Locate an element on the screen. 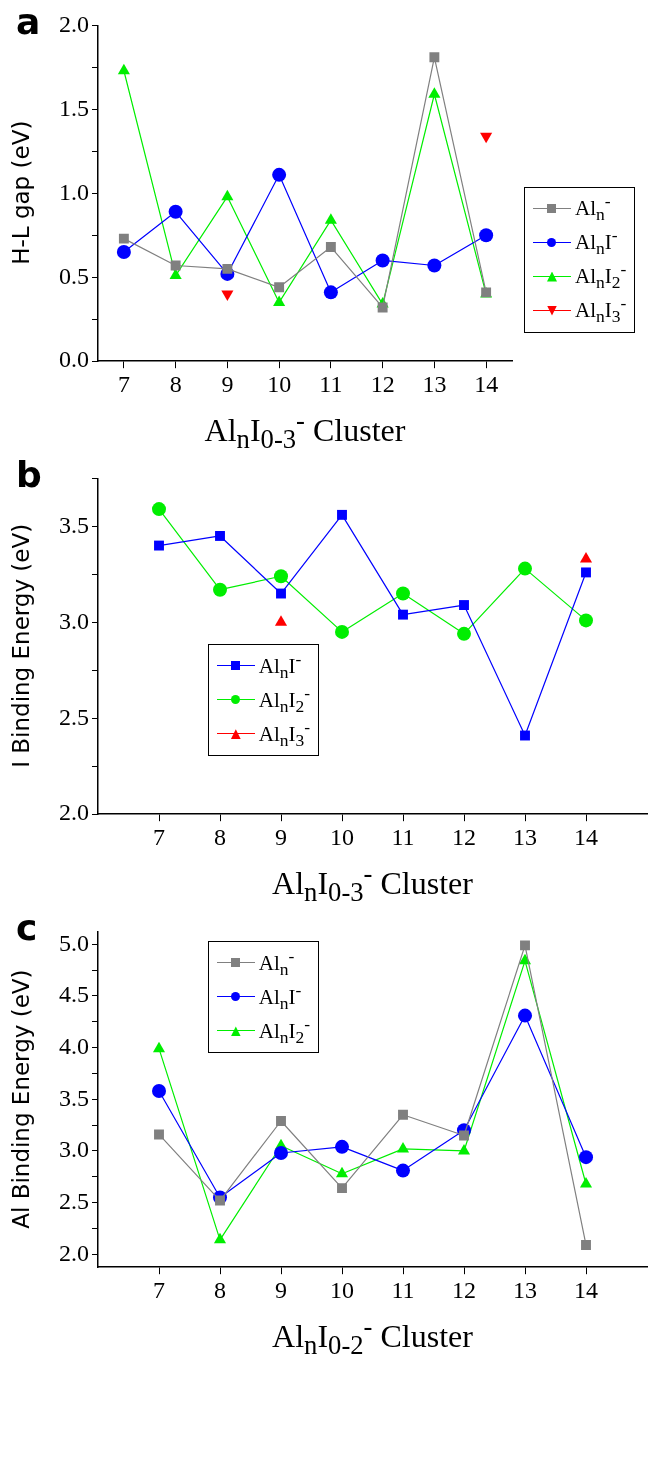 The image size is (665, 1463). y-tick-label: 5.0 is located at coordinates (74, 942).